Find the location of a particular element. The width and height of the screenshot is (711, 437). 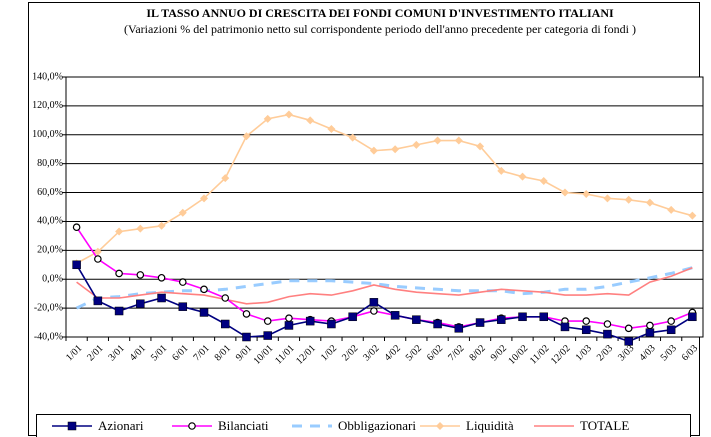

y-tick-label: 40,0% is located at coordinates (50, 221).